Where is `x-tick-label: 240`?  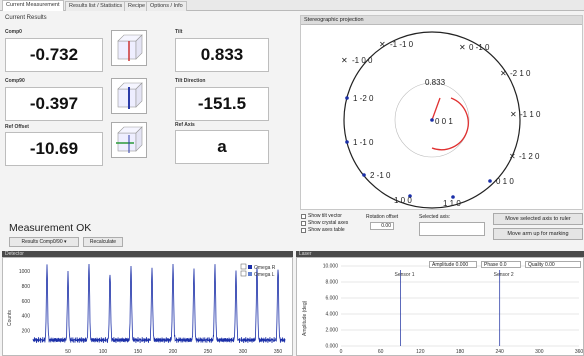
x-tick-label: 240 is located at coordinates (499, 352).